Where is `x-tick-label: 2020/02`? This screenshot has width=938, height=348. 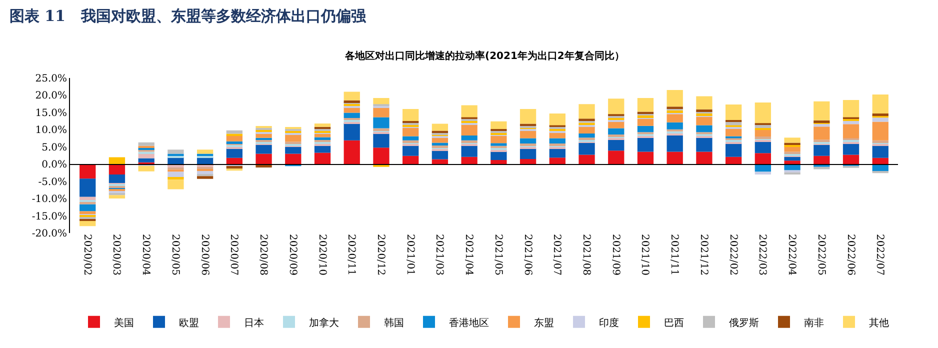 x-tick-label: 2020/02 is located at coordinates (86, 255).